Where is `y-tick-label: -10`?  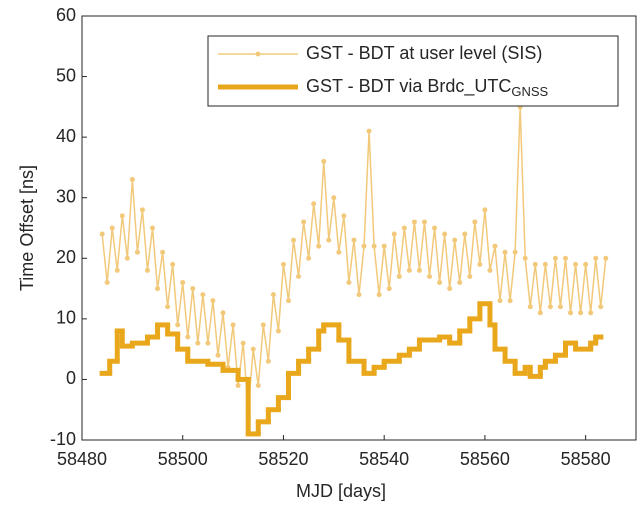 y-tick-label: -10 is located at coordinates (63, 439).